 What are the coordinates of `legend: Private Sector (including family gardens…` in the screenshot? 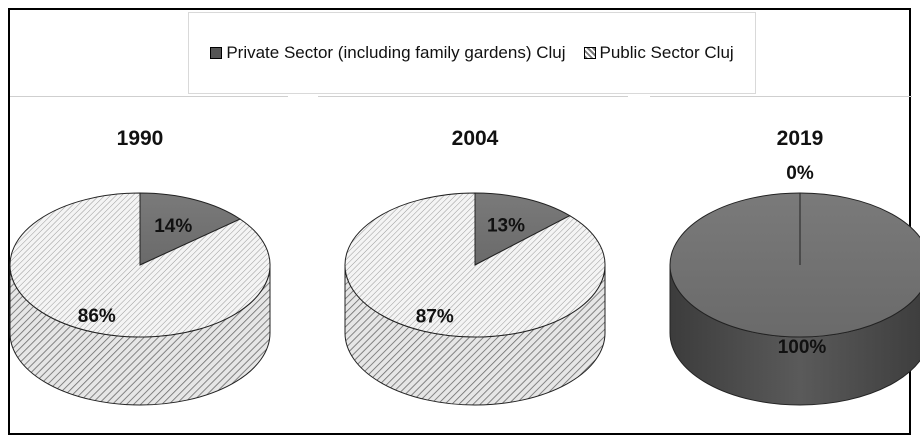 It's located at (472, 53).